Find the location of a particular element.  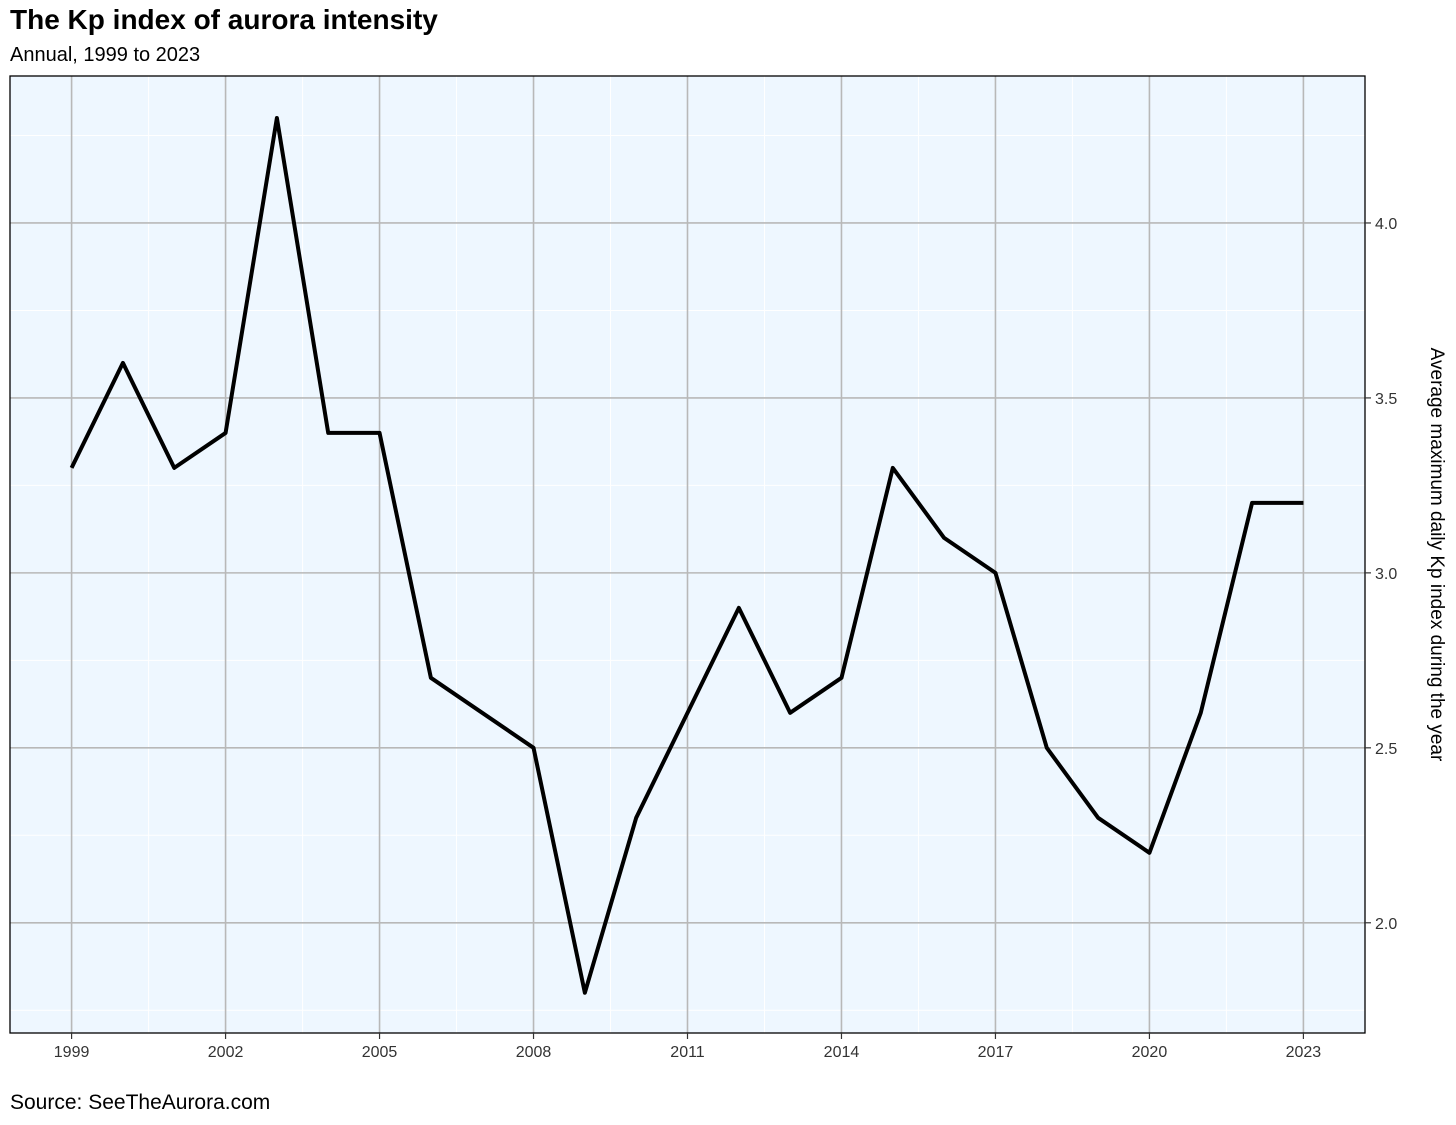

x-tick-label: 2005 is located at coordinates (380, 1052).